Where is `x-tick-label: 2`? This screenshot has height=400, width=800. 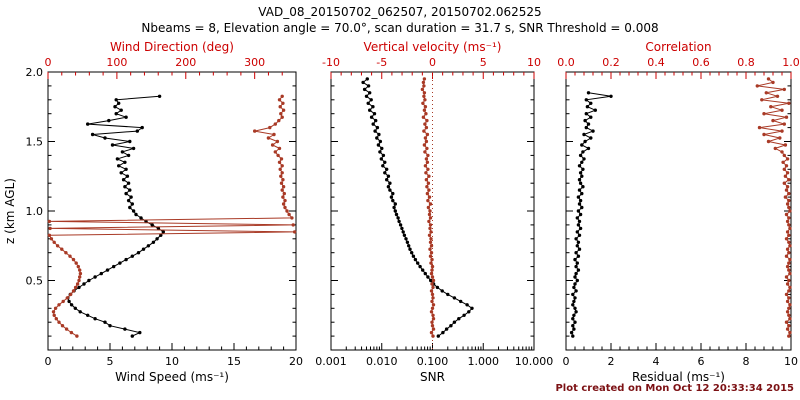 x-tick-label: 2 is located at coordinates (611, 361).